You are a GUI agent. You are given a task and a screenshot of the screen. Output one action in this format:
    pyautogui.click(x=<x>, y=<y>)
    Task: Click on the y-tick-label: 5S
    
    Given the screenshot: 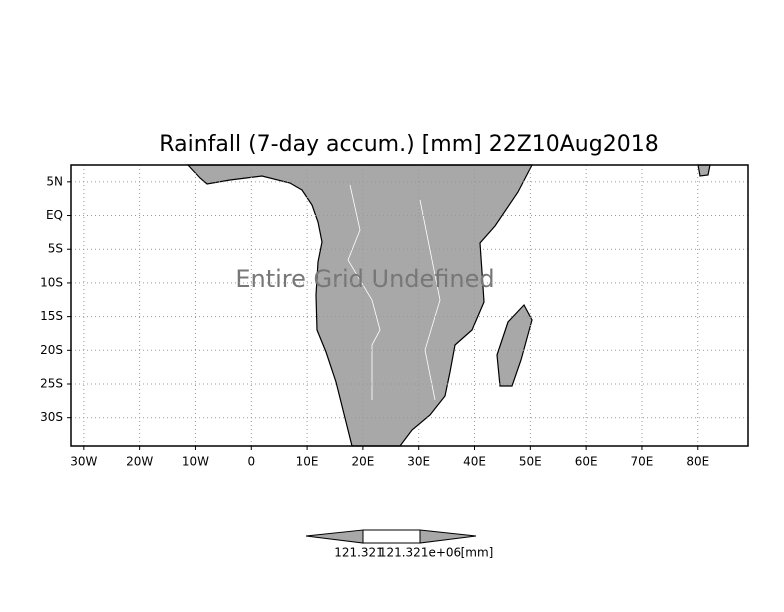 What is the action you would take?
    pyautogui.click(x=55, y=249)
    